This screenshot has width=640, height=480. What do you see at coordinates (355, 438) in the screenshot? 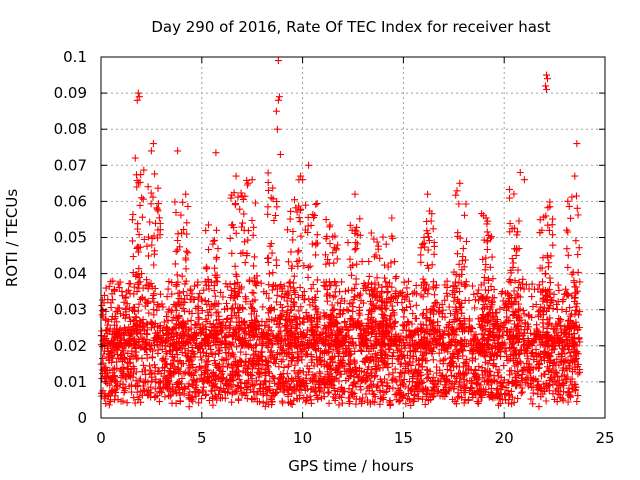
I see `x-tick-labels: 0 5 10 15 20 25` at bounding box center [355, 438].